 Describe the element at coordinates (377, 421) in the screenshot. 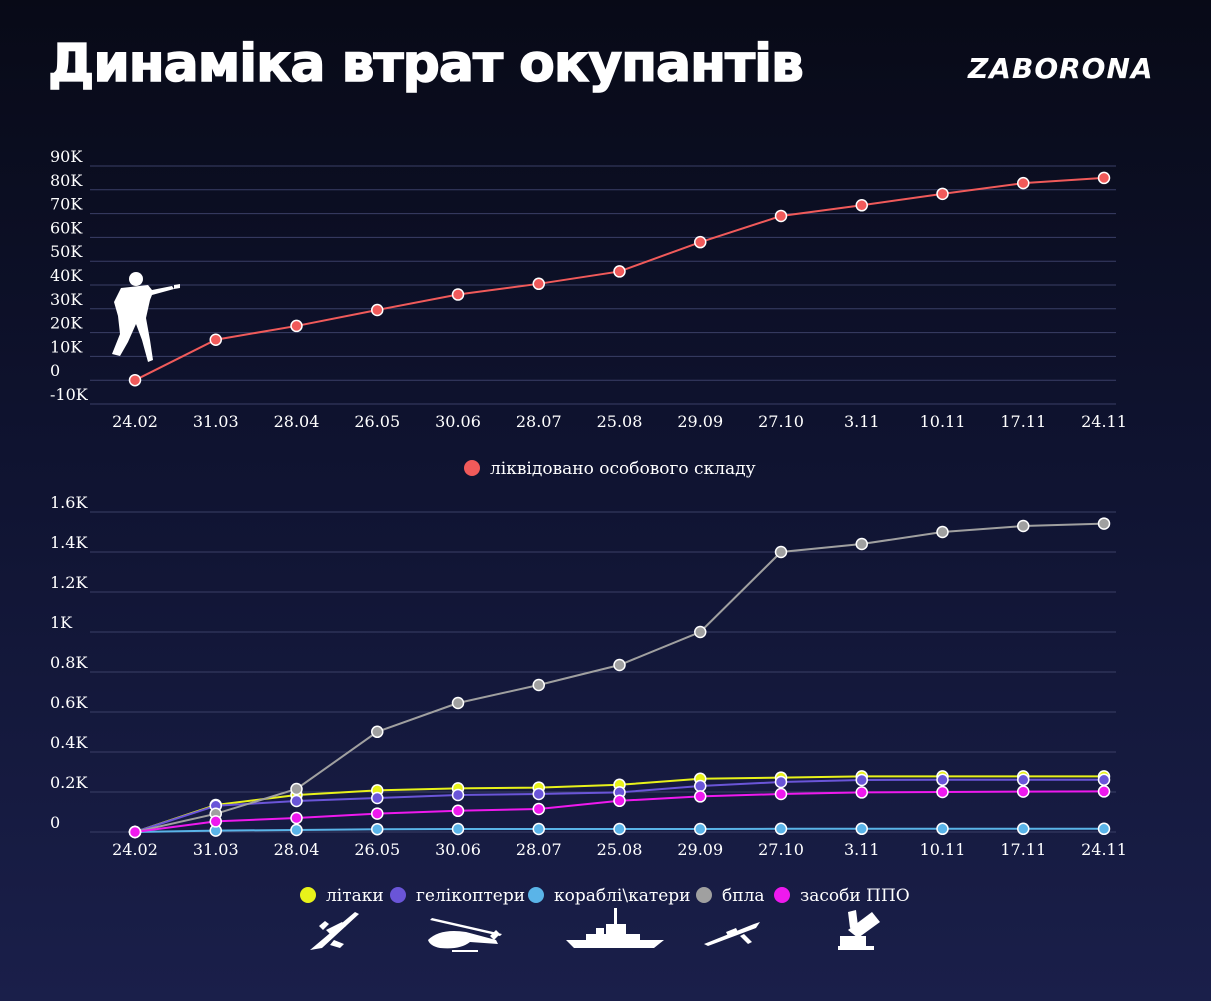

I see `chart1-x-tick-label: 26.05` at that location.